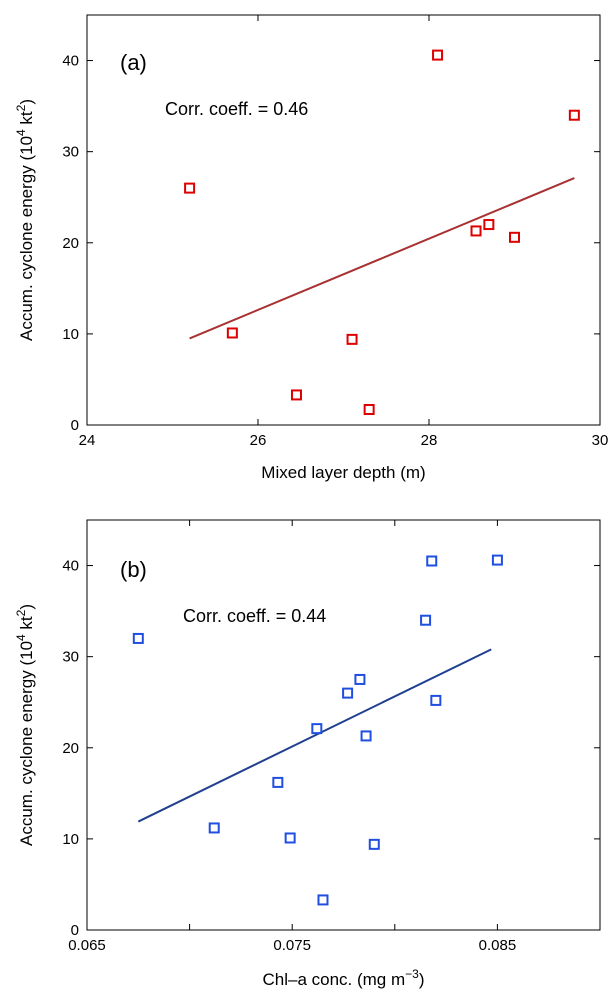  I want to click on pb-x-axis-label: Chl–a conc. (mg m−3), so click(343, 978).